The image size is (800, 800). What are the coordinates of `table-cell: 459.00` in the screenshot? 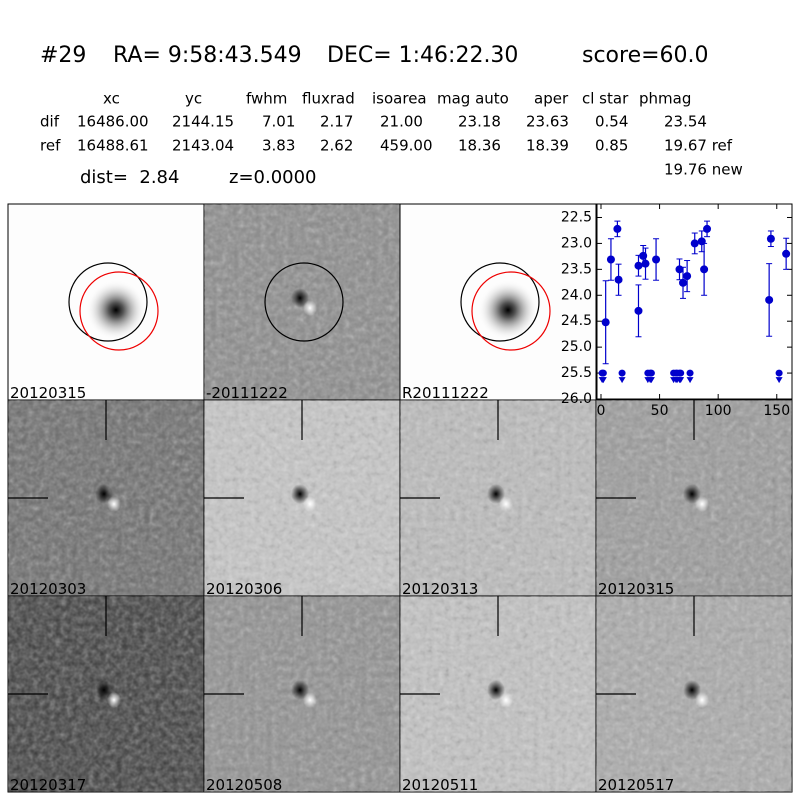 It's located at (406, 146).